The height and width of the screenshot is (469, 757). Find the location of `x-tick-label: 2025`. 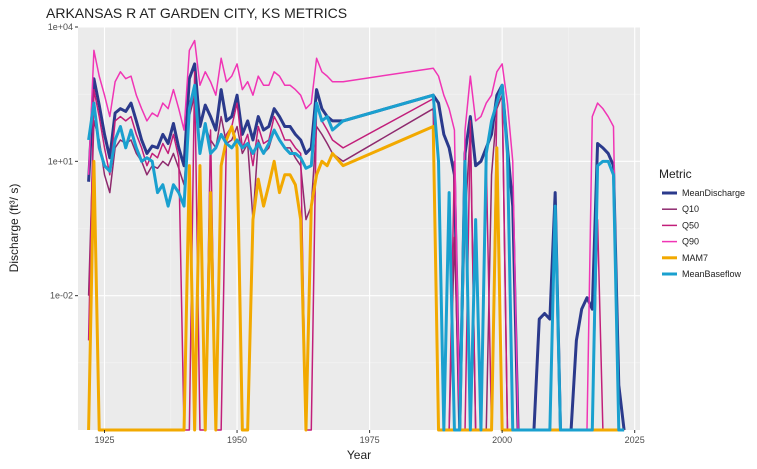

x-tick-label: 2025 is located at coordinates (635, 440).